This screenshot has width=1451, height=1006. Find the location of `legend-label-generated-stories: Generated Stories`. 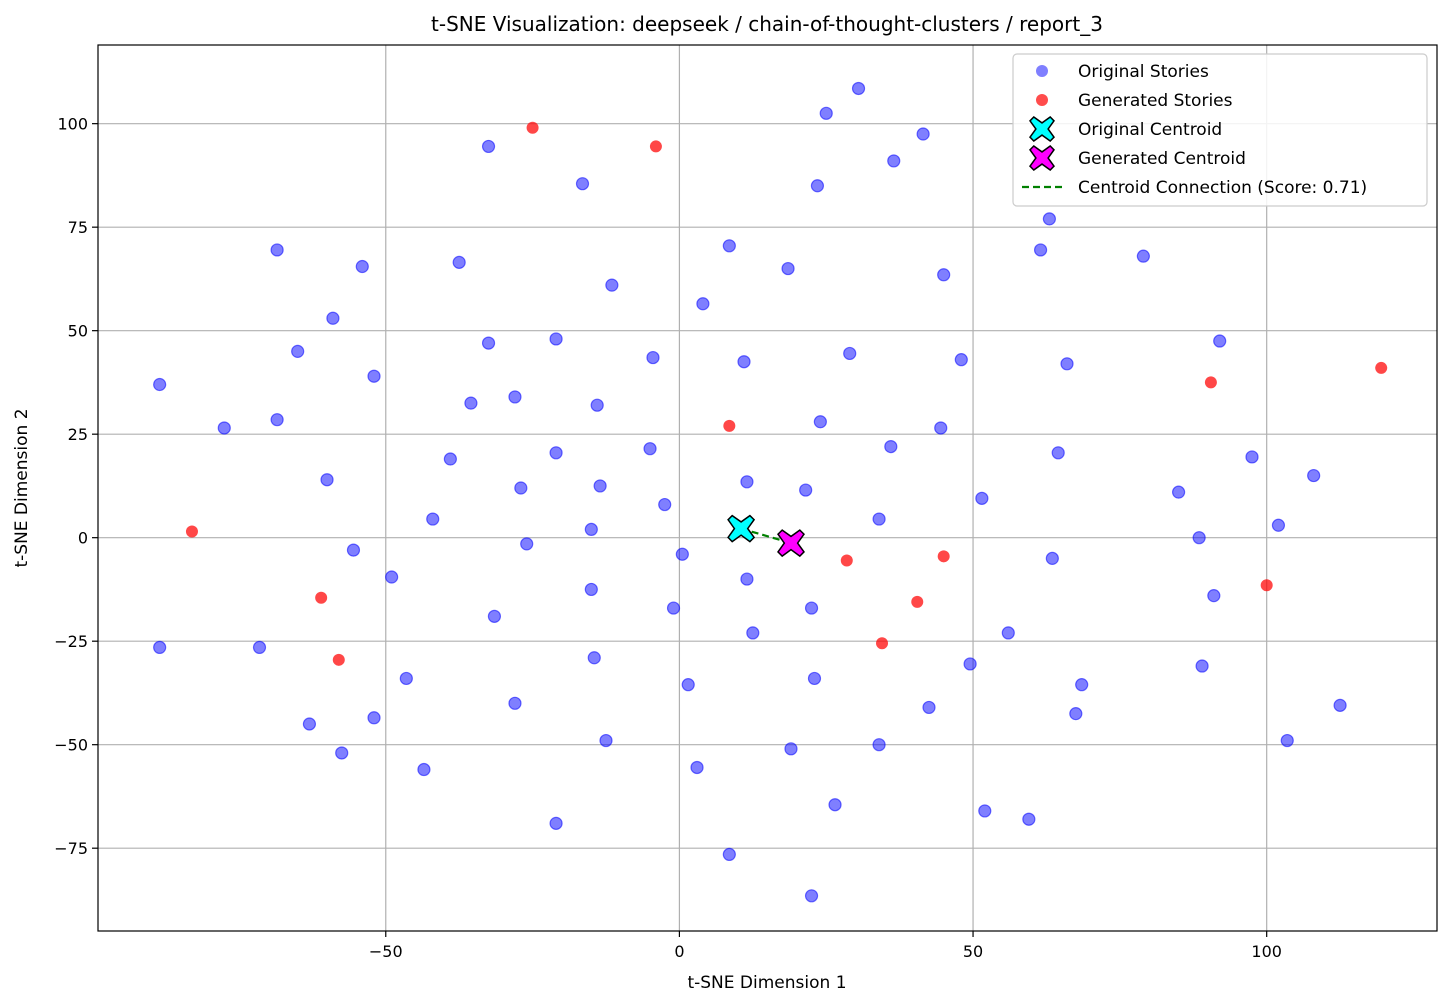

legend-label-generated-stories: Generated Stories is located at coordinates (1155, 101).